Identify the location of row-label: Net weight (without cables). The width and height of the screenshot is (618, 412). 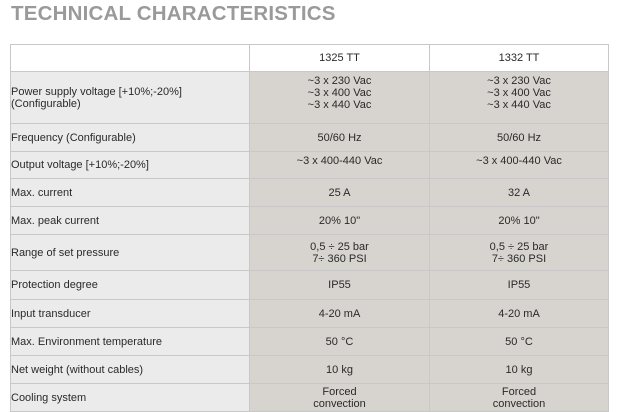
(130, 369).